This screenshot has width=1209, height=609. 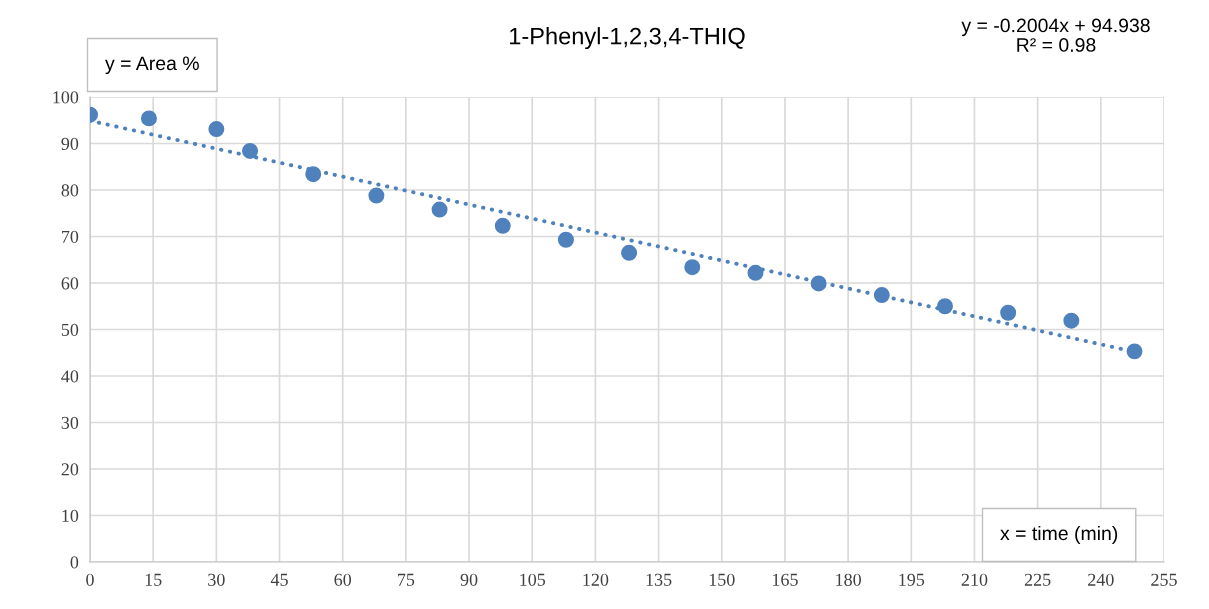 I want to click on x-tick-label: 165, so click(x=785, y=579).